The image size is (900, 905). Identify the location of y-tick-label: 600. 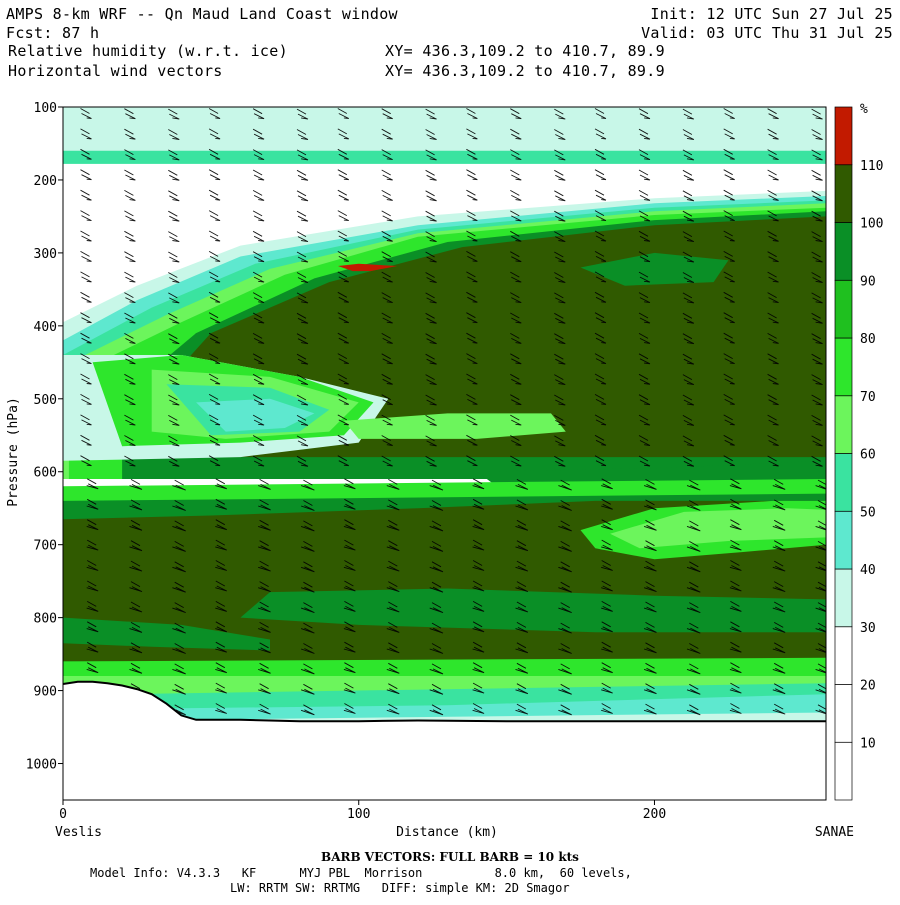
(45, 473).